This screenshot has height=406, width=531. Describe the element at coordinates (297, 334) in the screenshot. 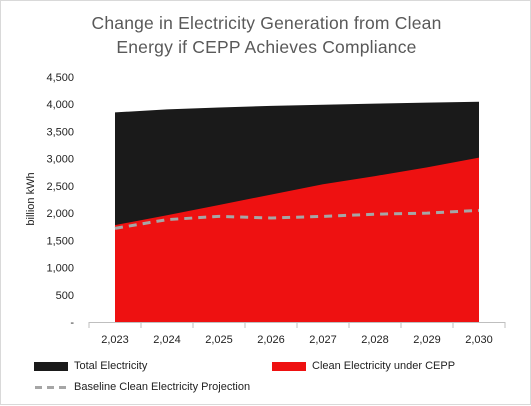

I see `x-axis: 2,023 2,024 2,025 2,026 2,027 2,028 2,029 2,030` at that location.